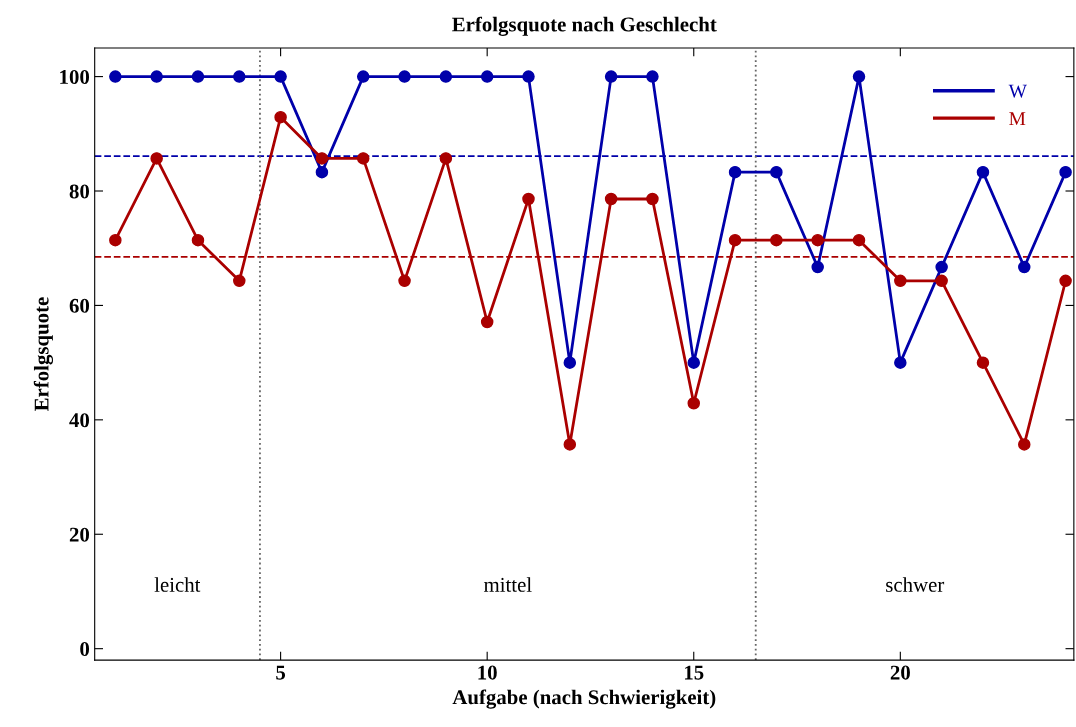  I want to click on y-tick-label: 80, so click(79, 191).